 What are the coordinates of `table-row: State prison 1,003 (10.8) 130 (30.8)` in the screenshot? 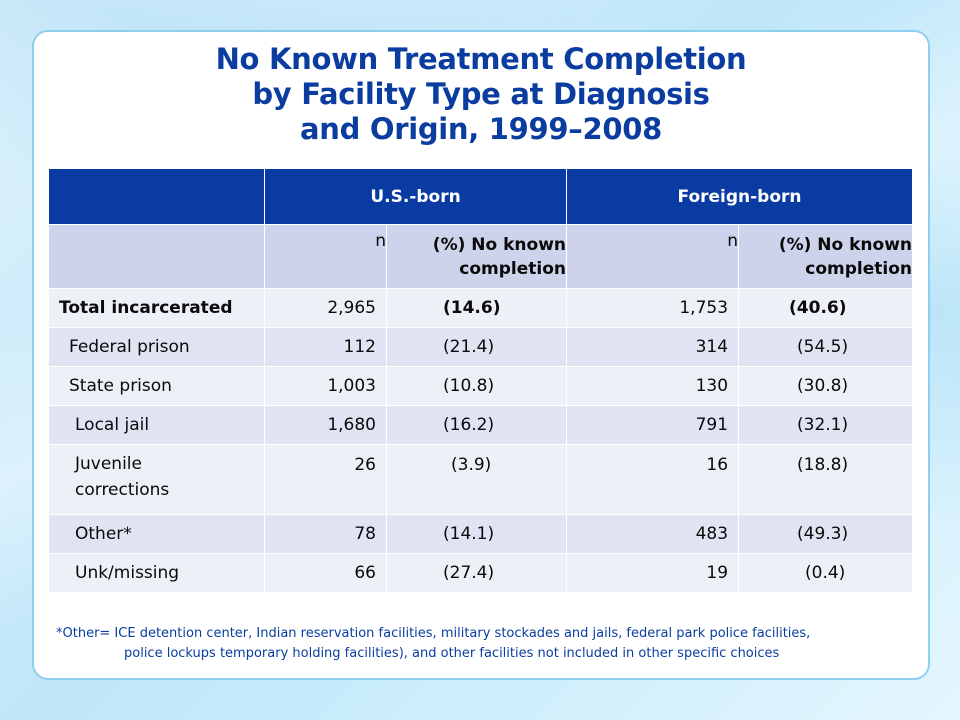 It's located at (481, 386).